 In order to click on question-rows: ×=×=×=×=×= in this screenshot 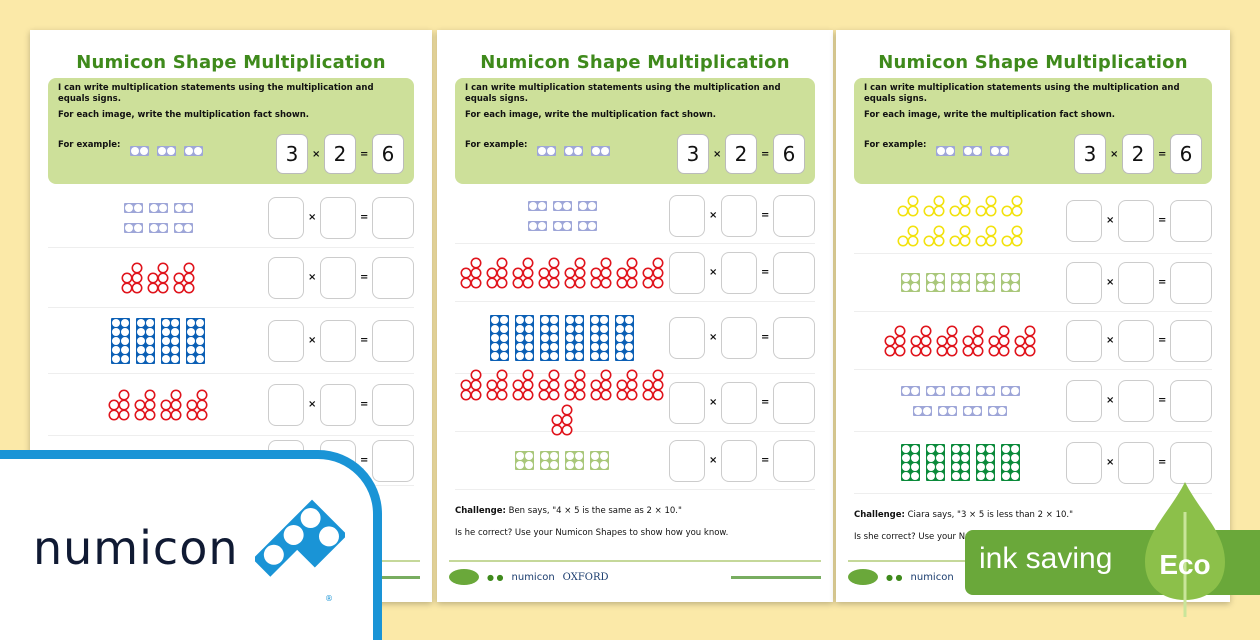, I will do `click(1033, 341)`.